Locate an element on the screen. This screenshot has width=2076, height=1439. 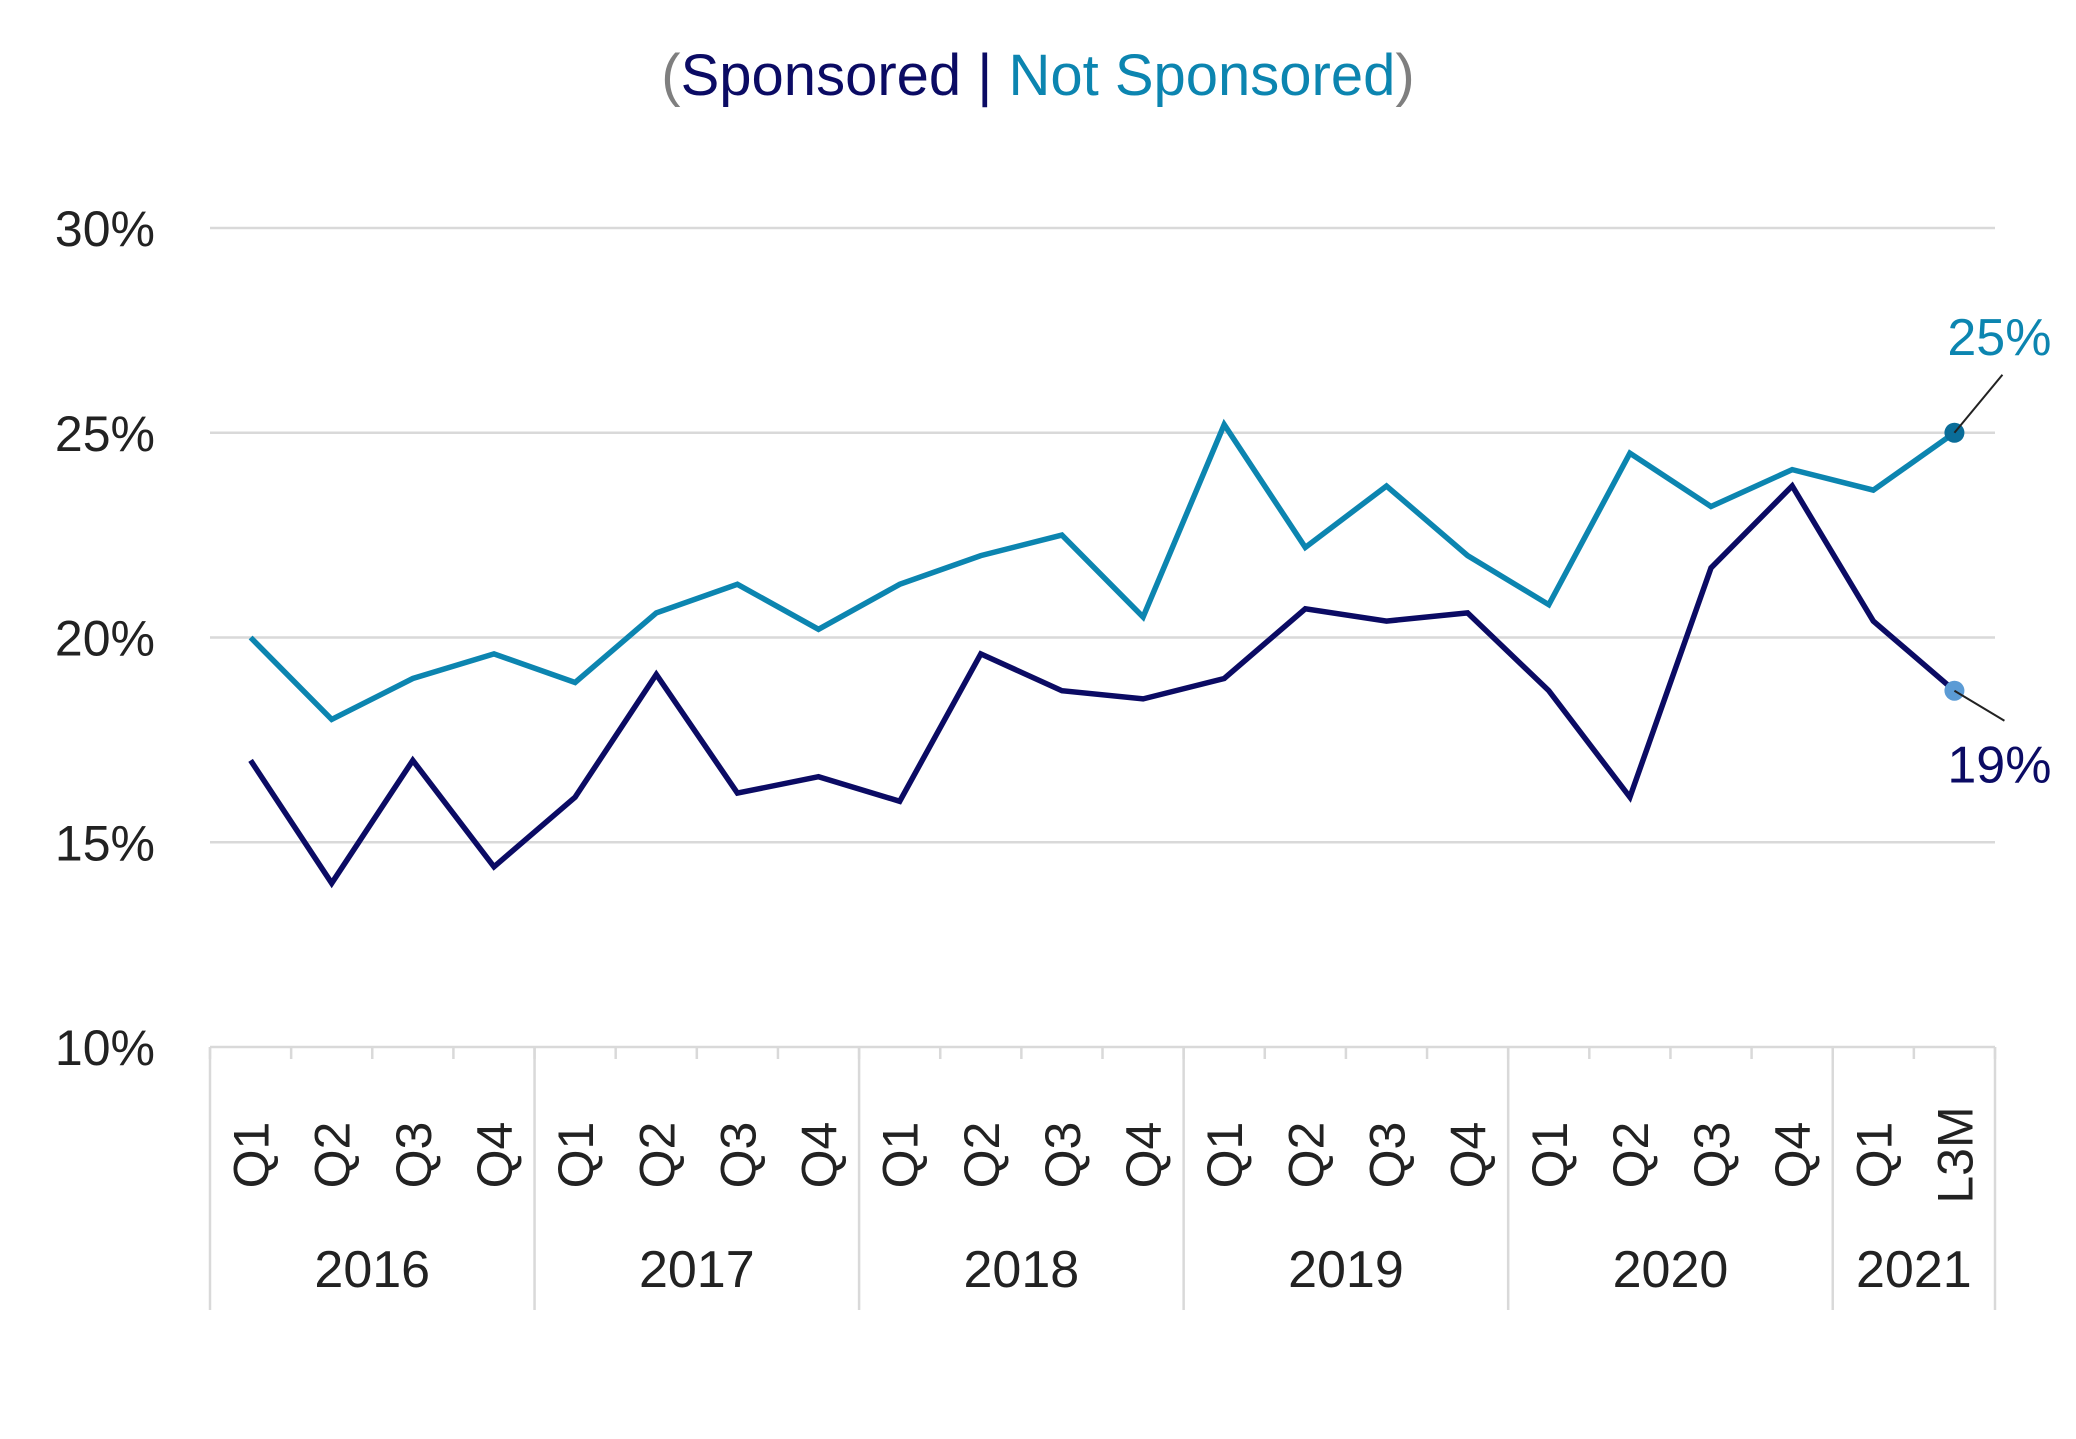
group-label: 2021 is located at coordinates (1914, 1270).